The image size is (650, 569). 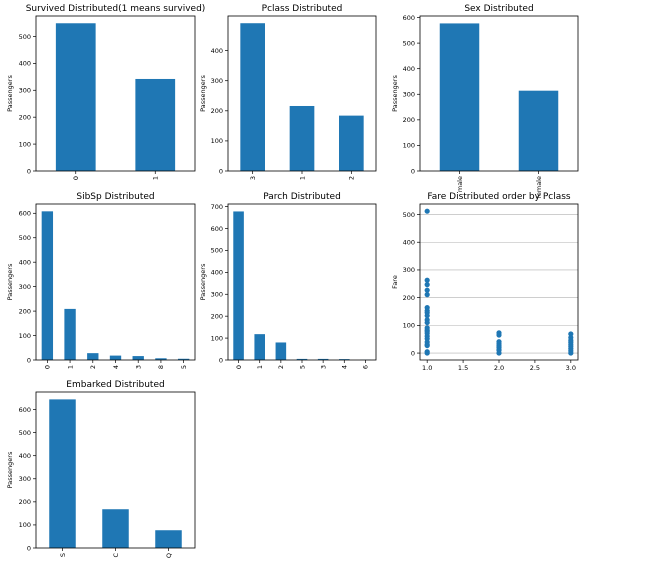 I want to click on y-tick-label: 700, so click(x=217, y=207).